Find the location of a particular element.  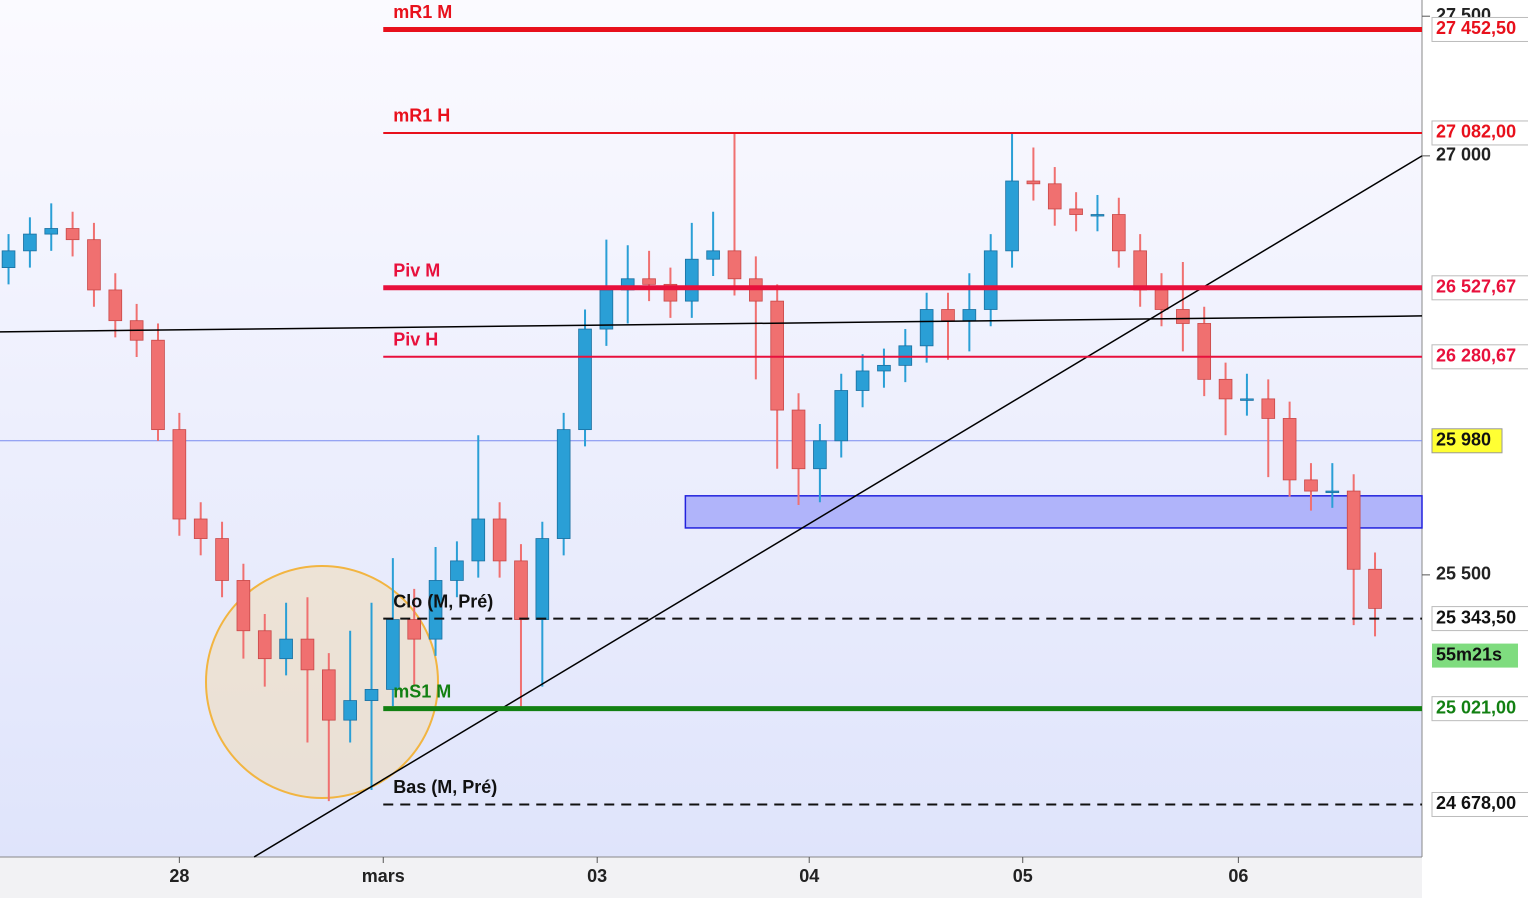

x-tick-label: mars is located at coordinates (383, 876).